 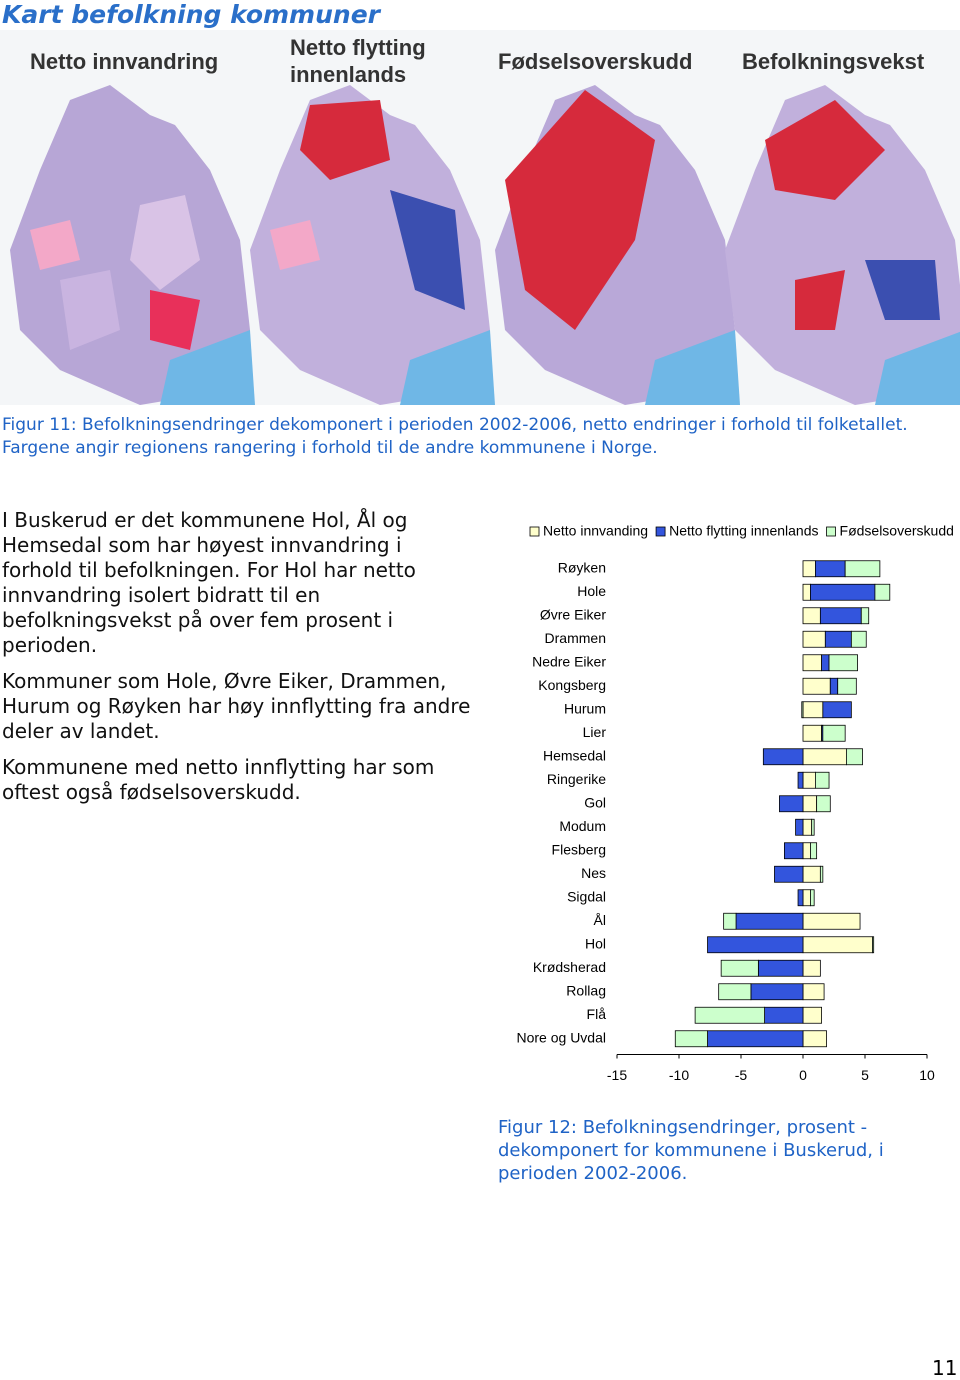 I want to click on map-title: Netto flytting innenlands, so click(x=358, y=61).